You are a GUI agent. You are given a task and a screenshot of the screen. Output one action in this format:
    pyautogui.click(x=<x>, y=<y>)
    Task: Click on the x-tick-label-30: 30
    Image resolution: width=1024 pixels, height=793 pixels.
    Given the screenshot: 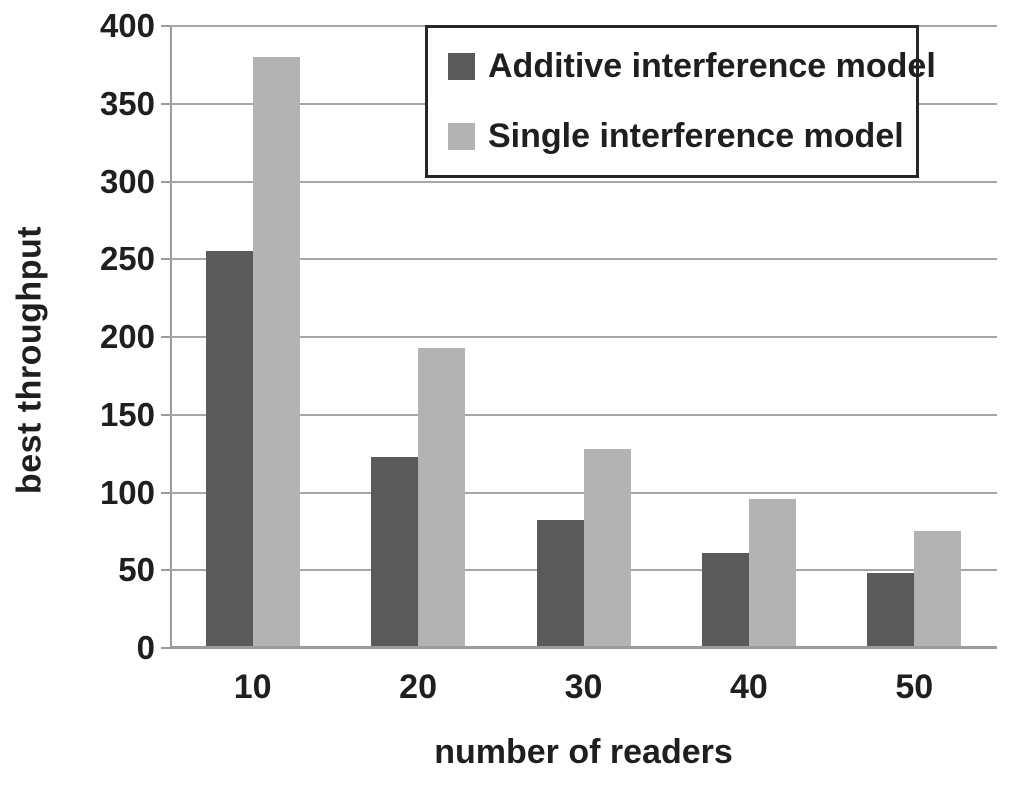 What is the action you would take?
    pyautogui.click(x=583, y=687)
    